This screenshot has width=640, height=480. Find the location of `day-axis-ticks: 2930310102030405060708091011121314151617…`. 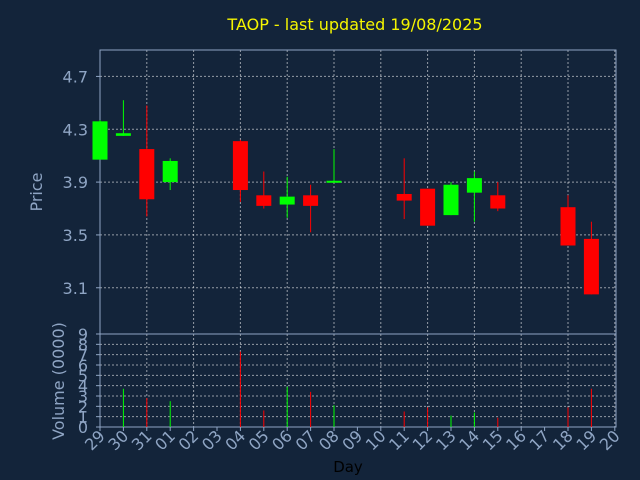

day-axis-ticks: 2930310102030405060708091011121314151617… is located at coordinates (352, 440).